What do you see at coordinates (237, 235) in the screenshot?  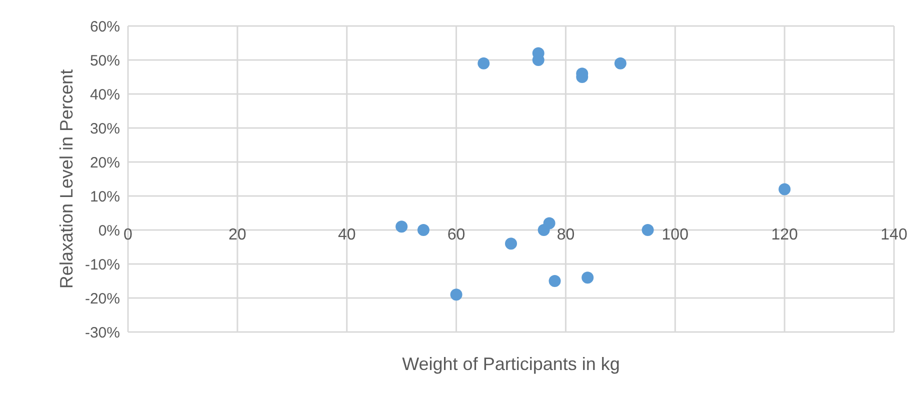 I see `x-tick-label: 20` at bounding box center [237, 235].